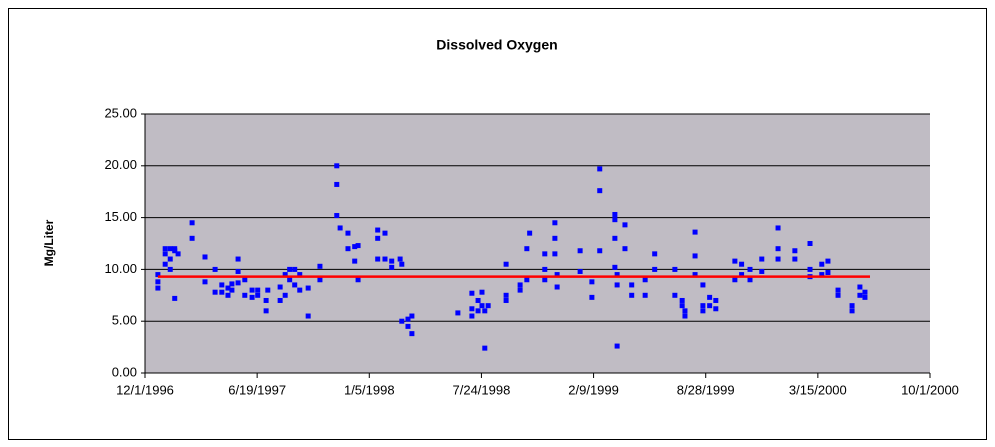 The image size is (995, 447). What do you see at coordinates (145, 389) in the screenshot?
I see `x-tick-label: 12/1/1996` at bounding box center [145, 389].